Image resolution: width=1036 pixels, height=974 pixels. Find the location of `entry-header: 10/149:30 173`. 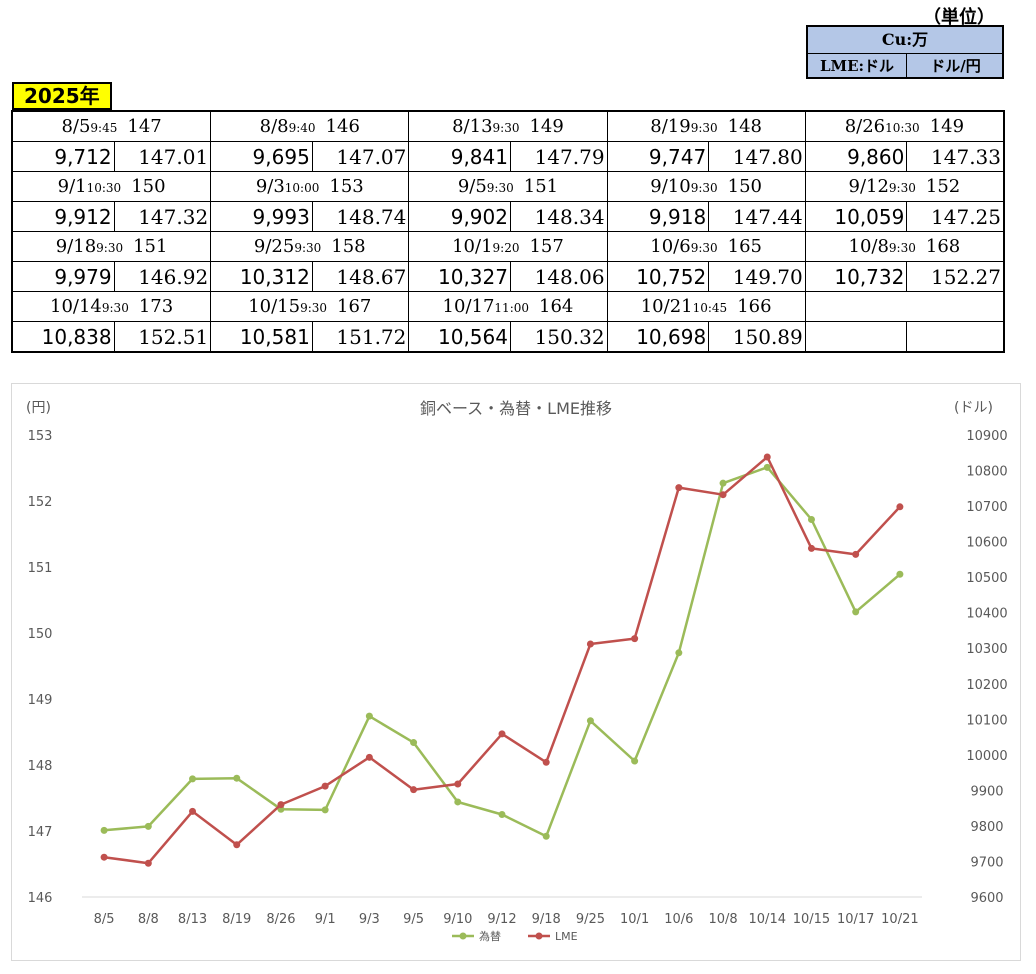

entry-header: 10/149:30 173 is located at coordinates (111, 306).